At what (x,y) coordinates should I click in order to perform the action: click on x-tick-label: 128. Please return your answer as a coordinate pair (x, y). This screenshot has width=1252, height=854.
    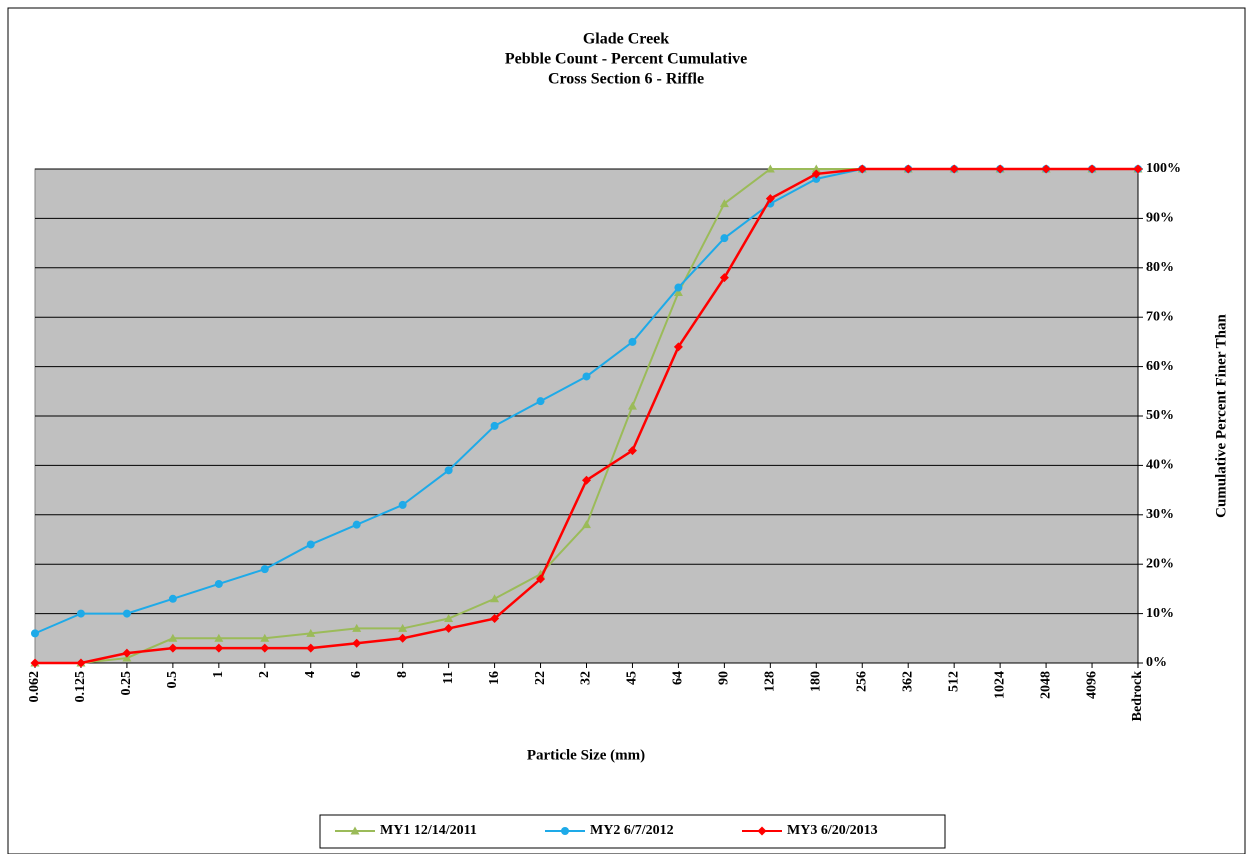
    Looking at the image, I should click on (770, 681).